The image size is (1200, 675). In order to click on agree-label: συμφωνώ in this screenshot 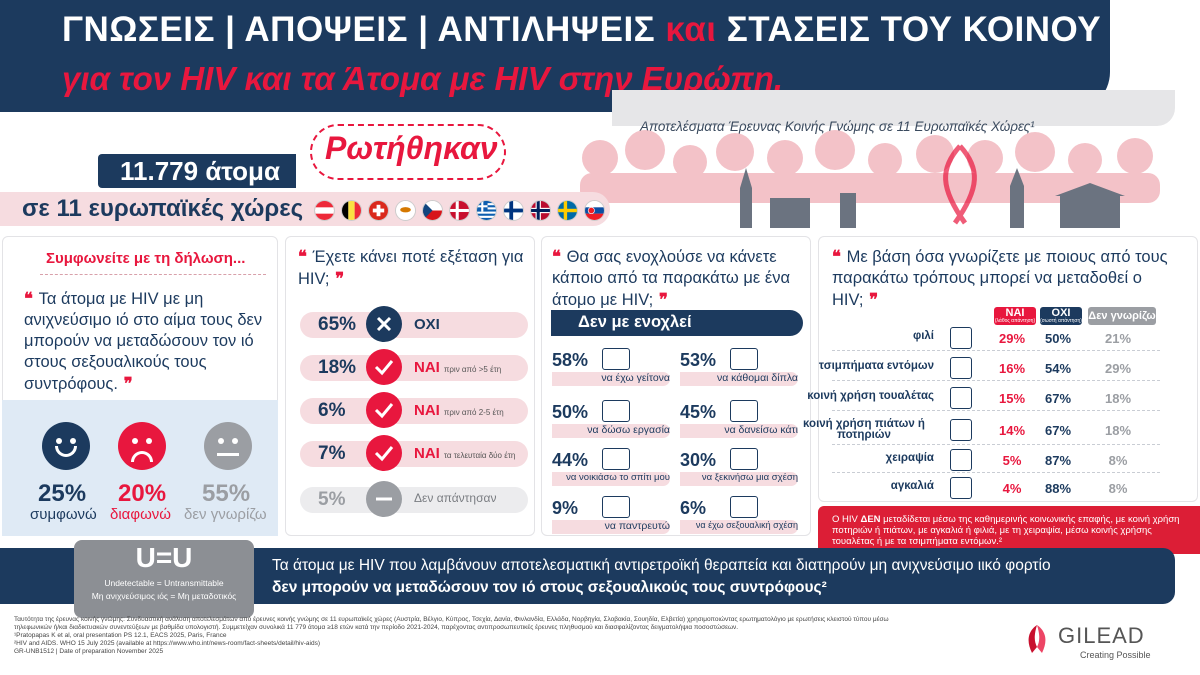, I will do `click(63, 514)`.